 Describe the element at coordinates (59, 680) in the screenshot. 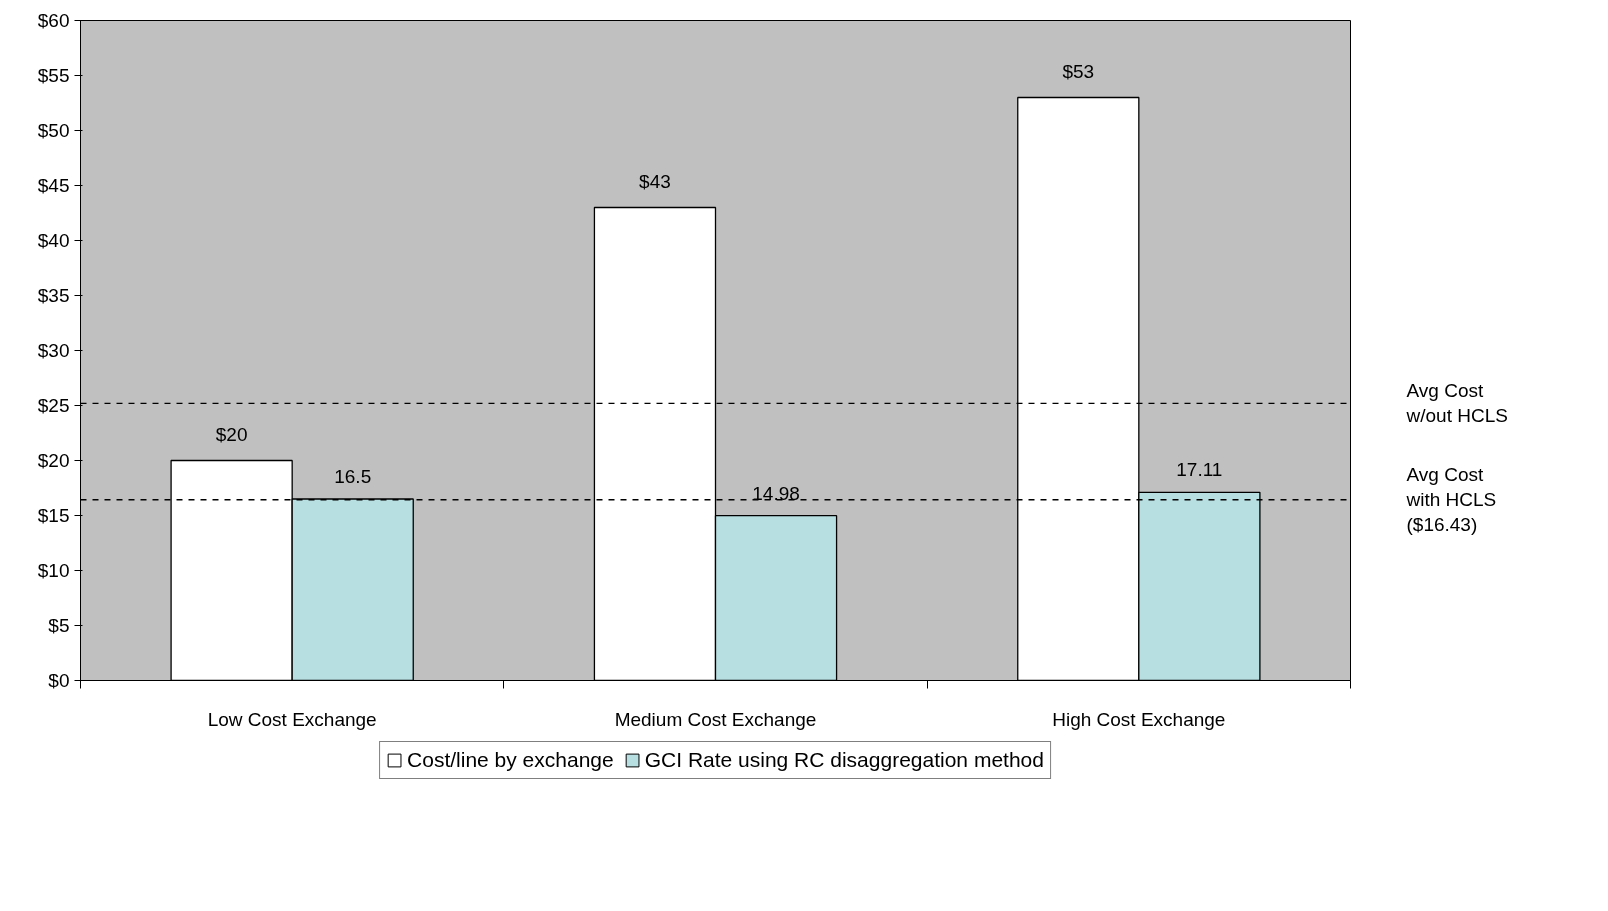

I see `y-tick-label: $0` at that location.